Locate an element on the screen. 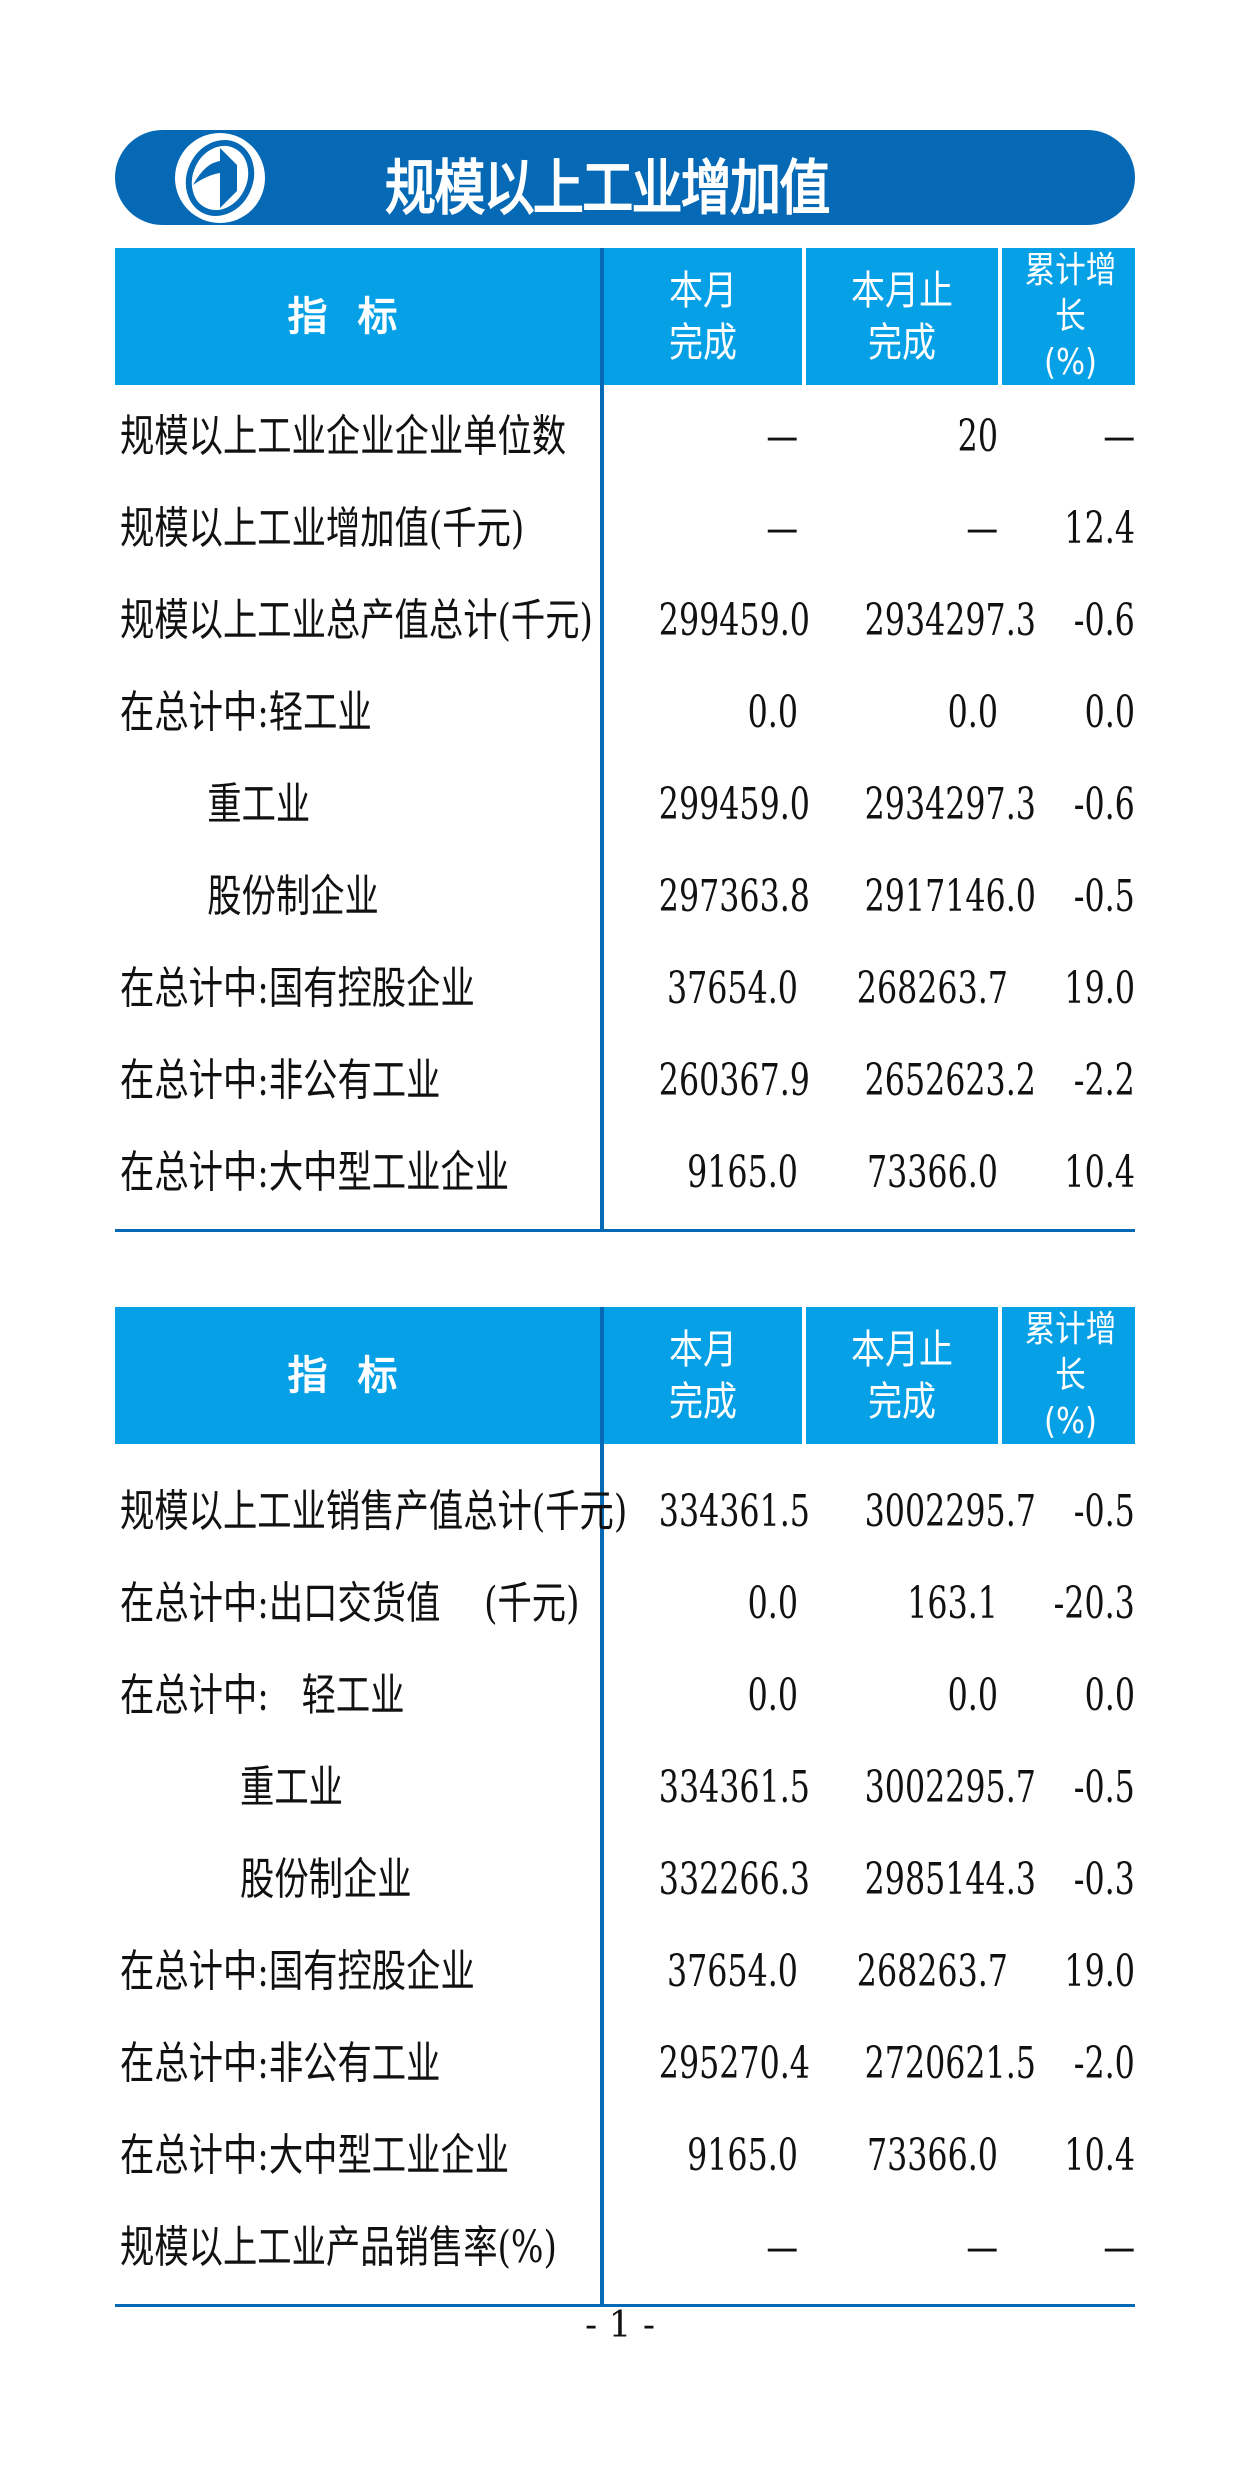  row-label: 在总计中:轻工业 is located at coordinates (246, 712).